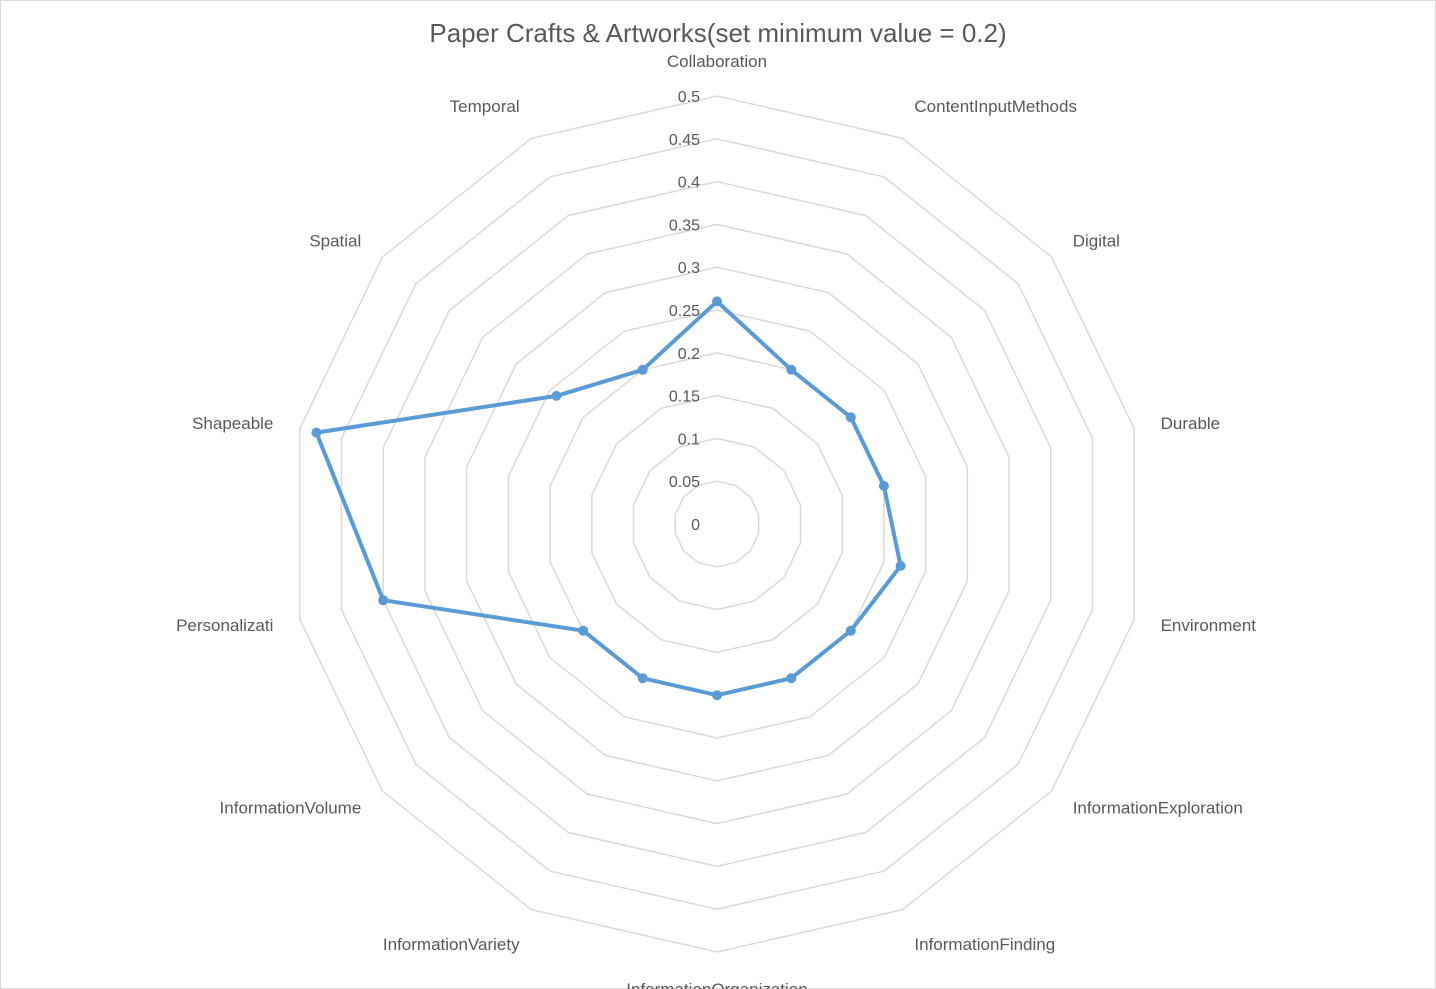 The height and width of the screenshot is (989, 1436). I want to click on category-label: InformationVariety, so click(451, 944).